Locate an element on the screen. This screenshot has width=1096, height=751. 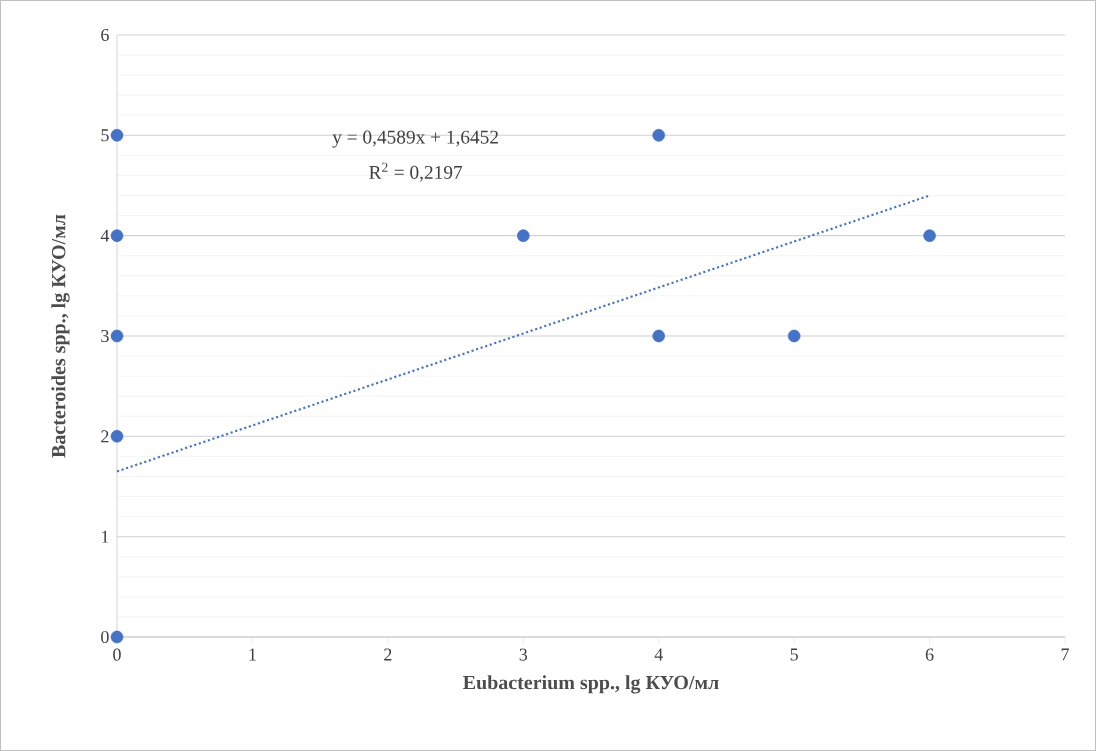
y-tick-label: 6 is located at coordinates (105, 35).